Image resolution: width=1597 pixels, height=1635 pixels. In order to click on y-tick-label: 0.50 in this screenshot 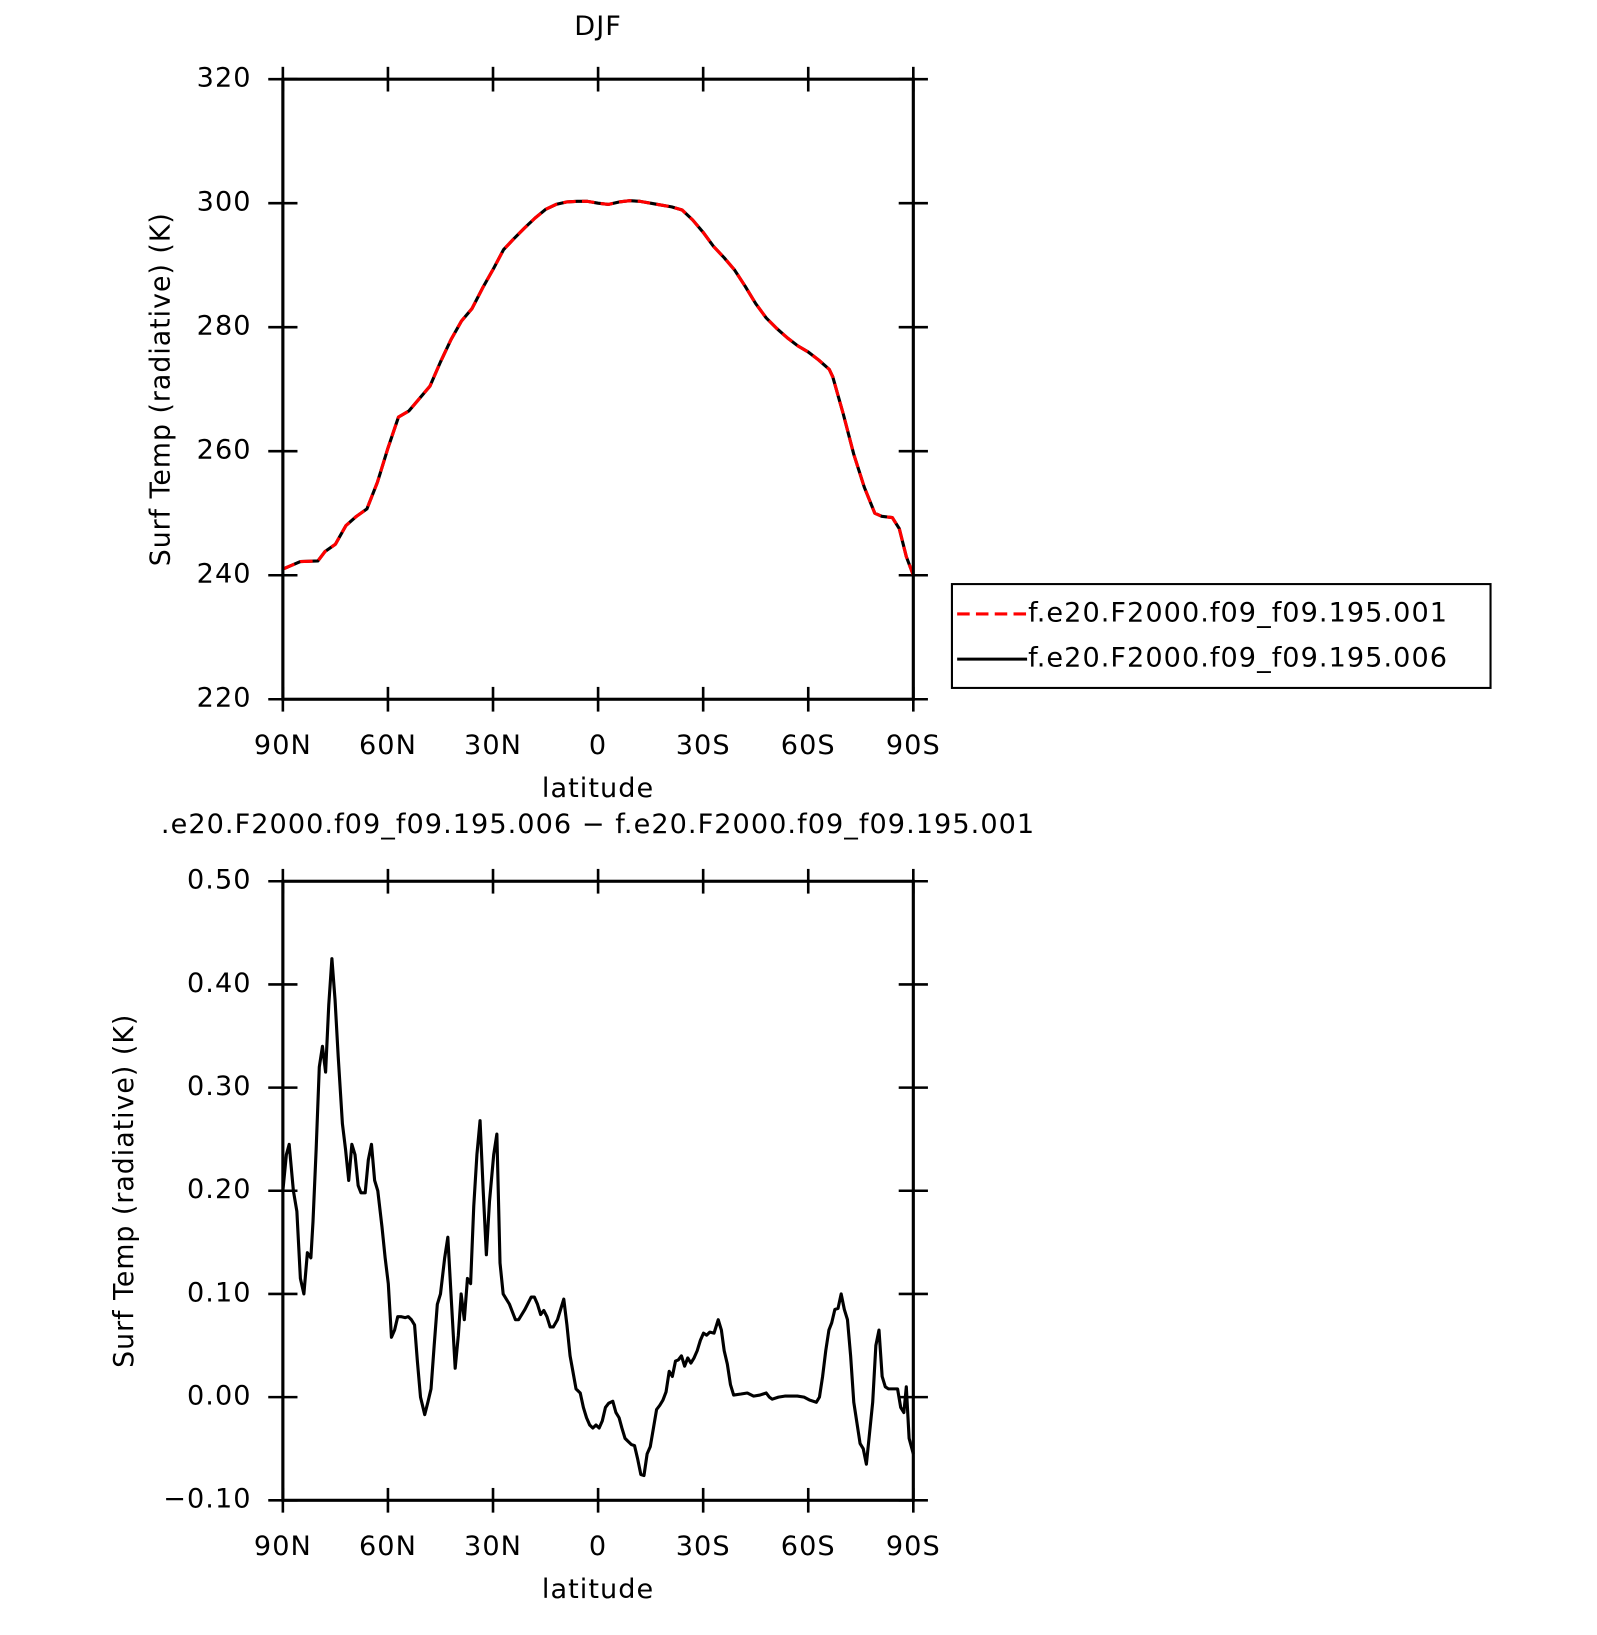, I will do `click(219, 880)`.